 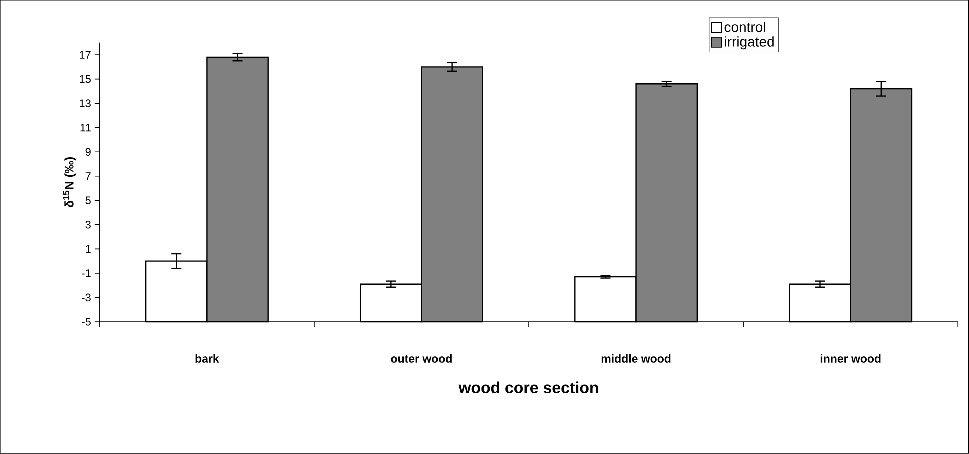 What do you see at coordinates (69, 183) in the screenshot?
I see `y-axis-title: δ$^{15}$N (‰)` at bounding box center [69, 183].